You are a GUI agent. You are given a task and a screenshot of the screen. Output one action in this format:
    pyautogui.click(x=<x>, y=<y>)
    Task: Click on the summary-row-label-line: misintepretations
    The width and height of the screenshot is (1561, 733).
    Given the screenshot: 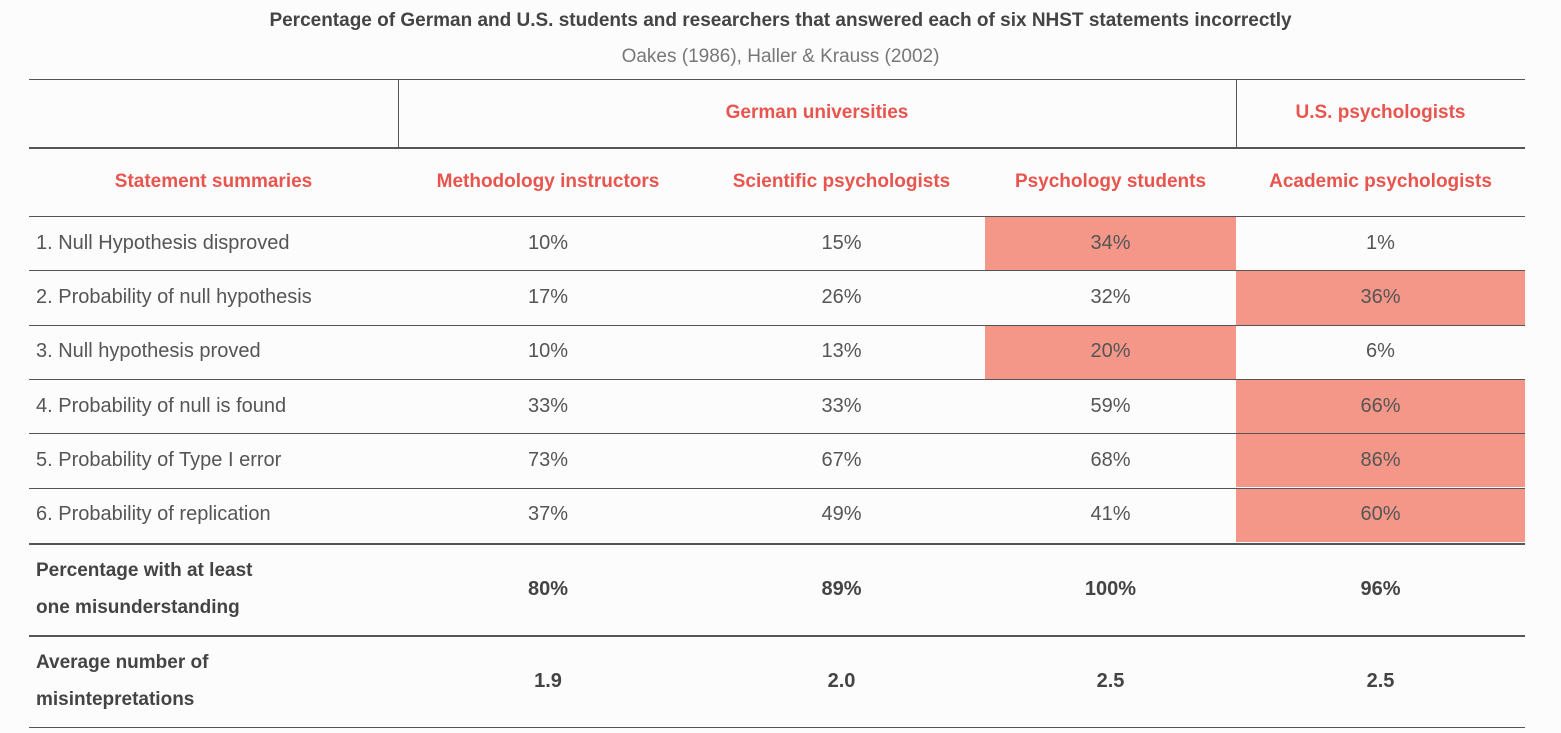 What is the action you would take?
    pyautogui.click(x=115, y=699)
    